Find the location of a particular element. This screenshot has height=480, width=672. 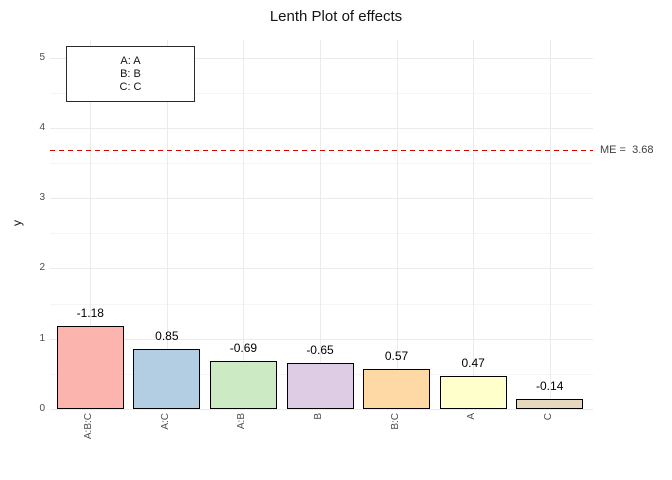

x-tick-label: A:B:C is located at coordinates (89, 426).